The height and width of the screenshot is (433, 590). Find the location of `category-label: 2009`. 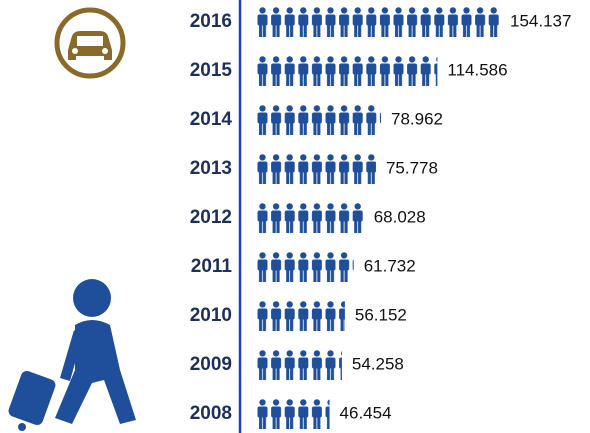

category-label: 2009 is located at coordinates (211, 364).